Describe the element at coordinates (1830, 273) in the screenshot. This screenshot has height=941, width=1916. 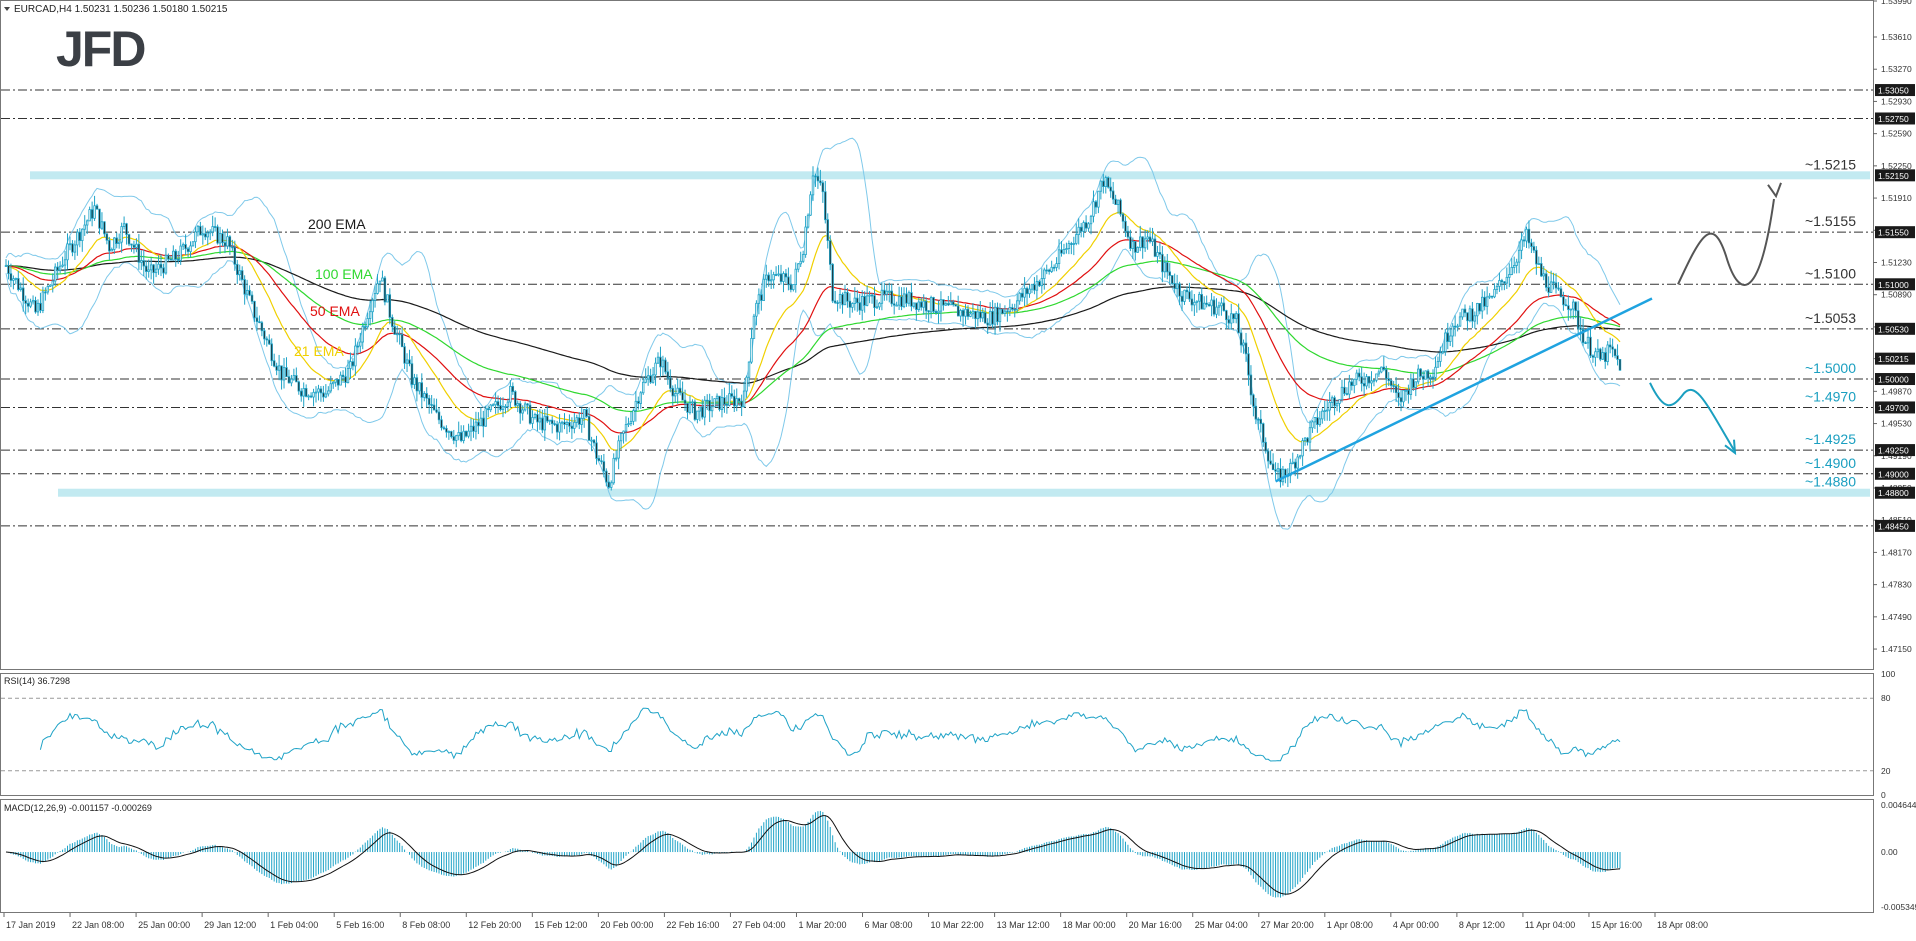
I see `level-annotation-label: ~1.5100` at that location.